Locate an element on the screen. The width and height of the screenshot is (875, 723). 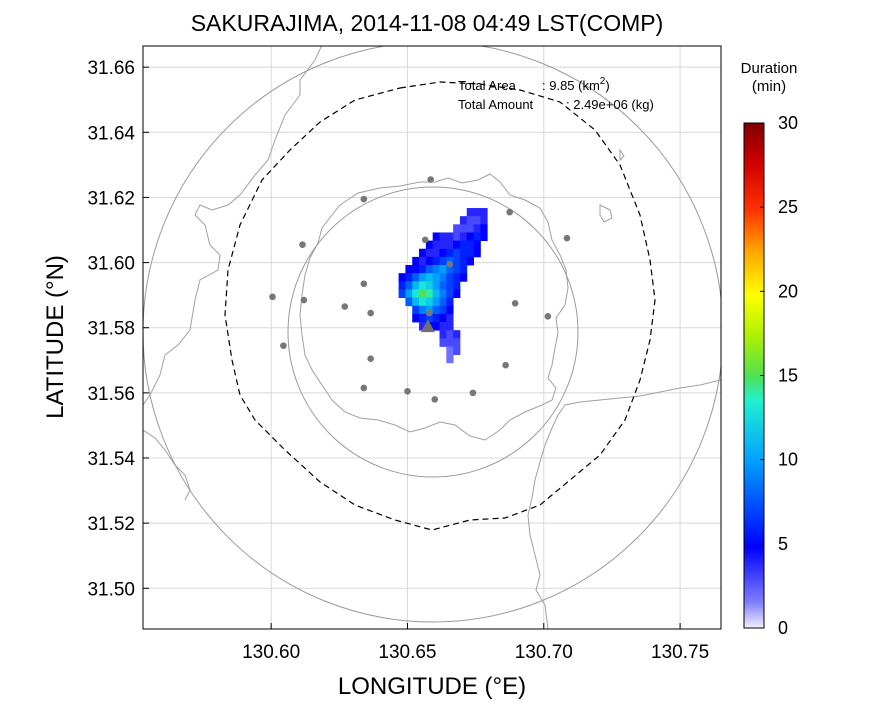
colorbar-tick-label: 30 is located at coordinates (788, 123).